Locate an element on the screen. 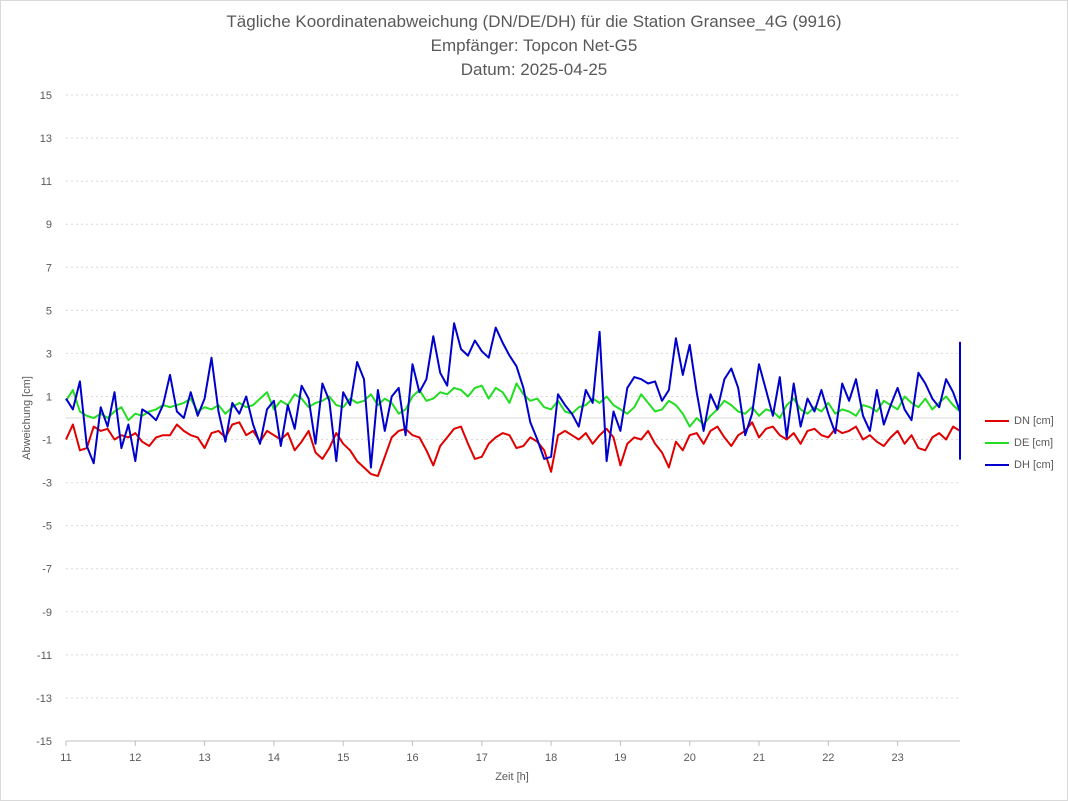 This screenshot has width=1068, height=801. y-tick-label: 7 is located at coordinates (49, 268).